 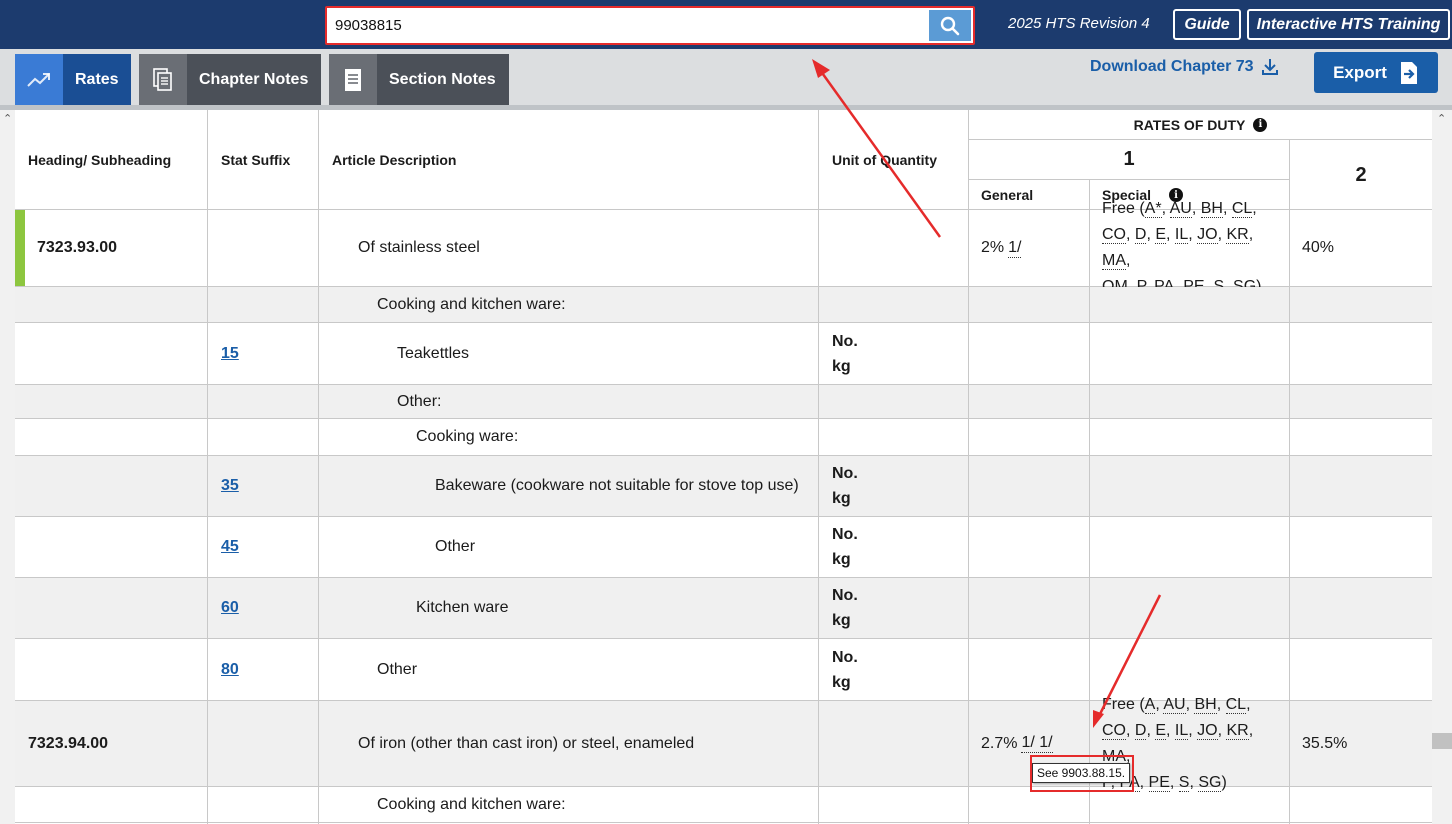 What do you see at coordinates (1442, 741) in the screenshot?
I see `scrollbar-thumb` at bounding box center [1442, 741].